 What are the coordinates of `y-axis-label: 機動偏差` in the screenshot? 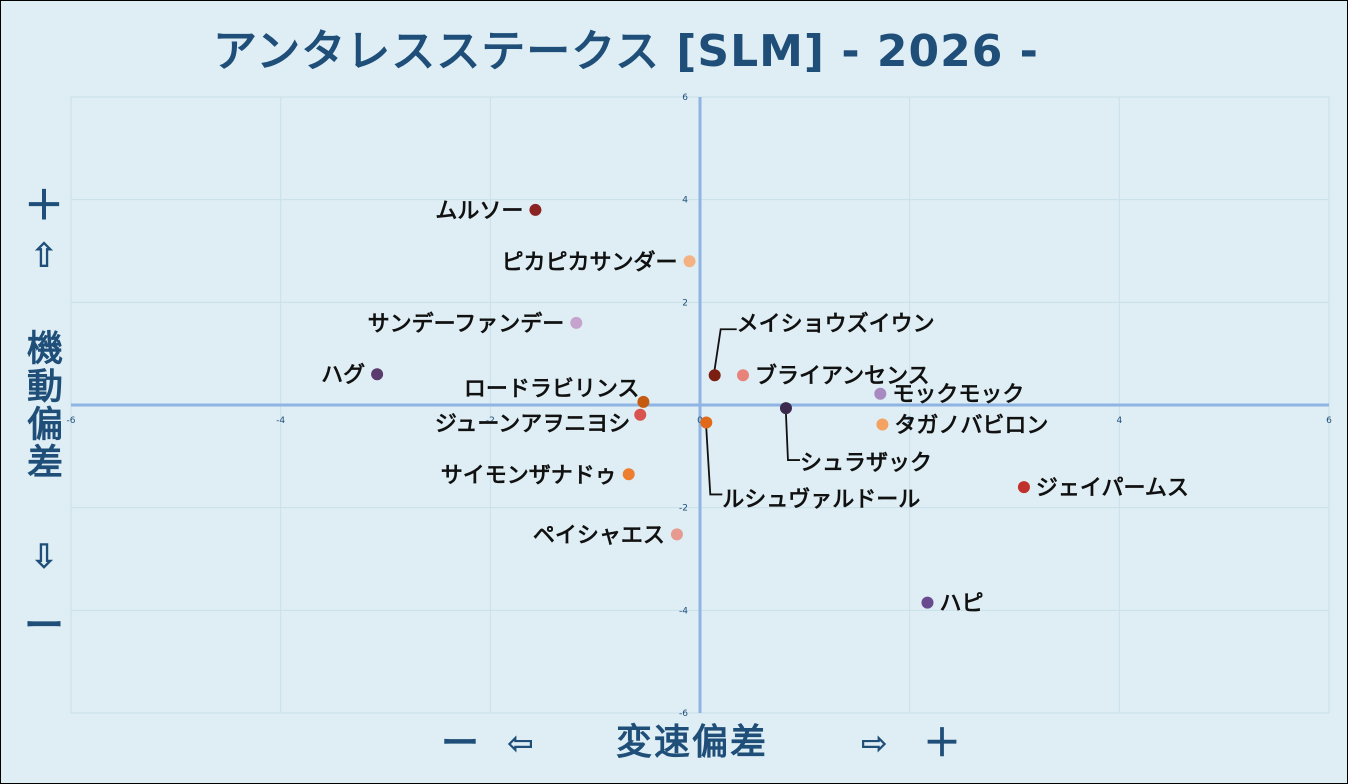 It's located at (41, 405).